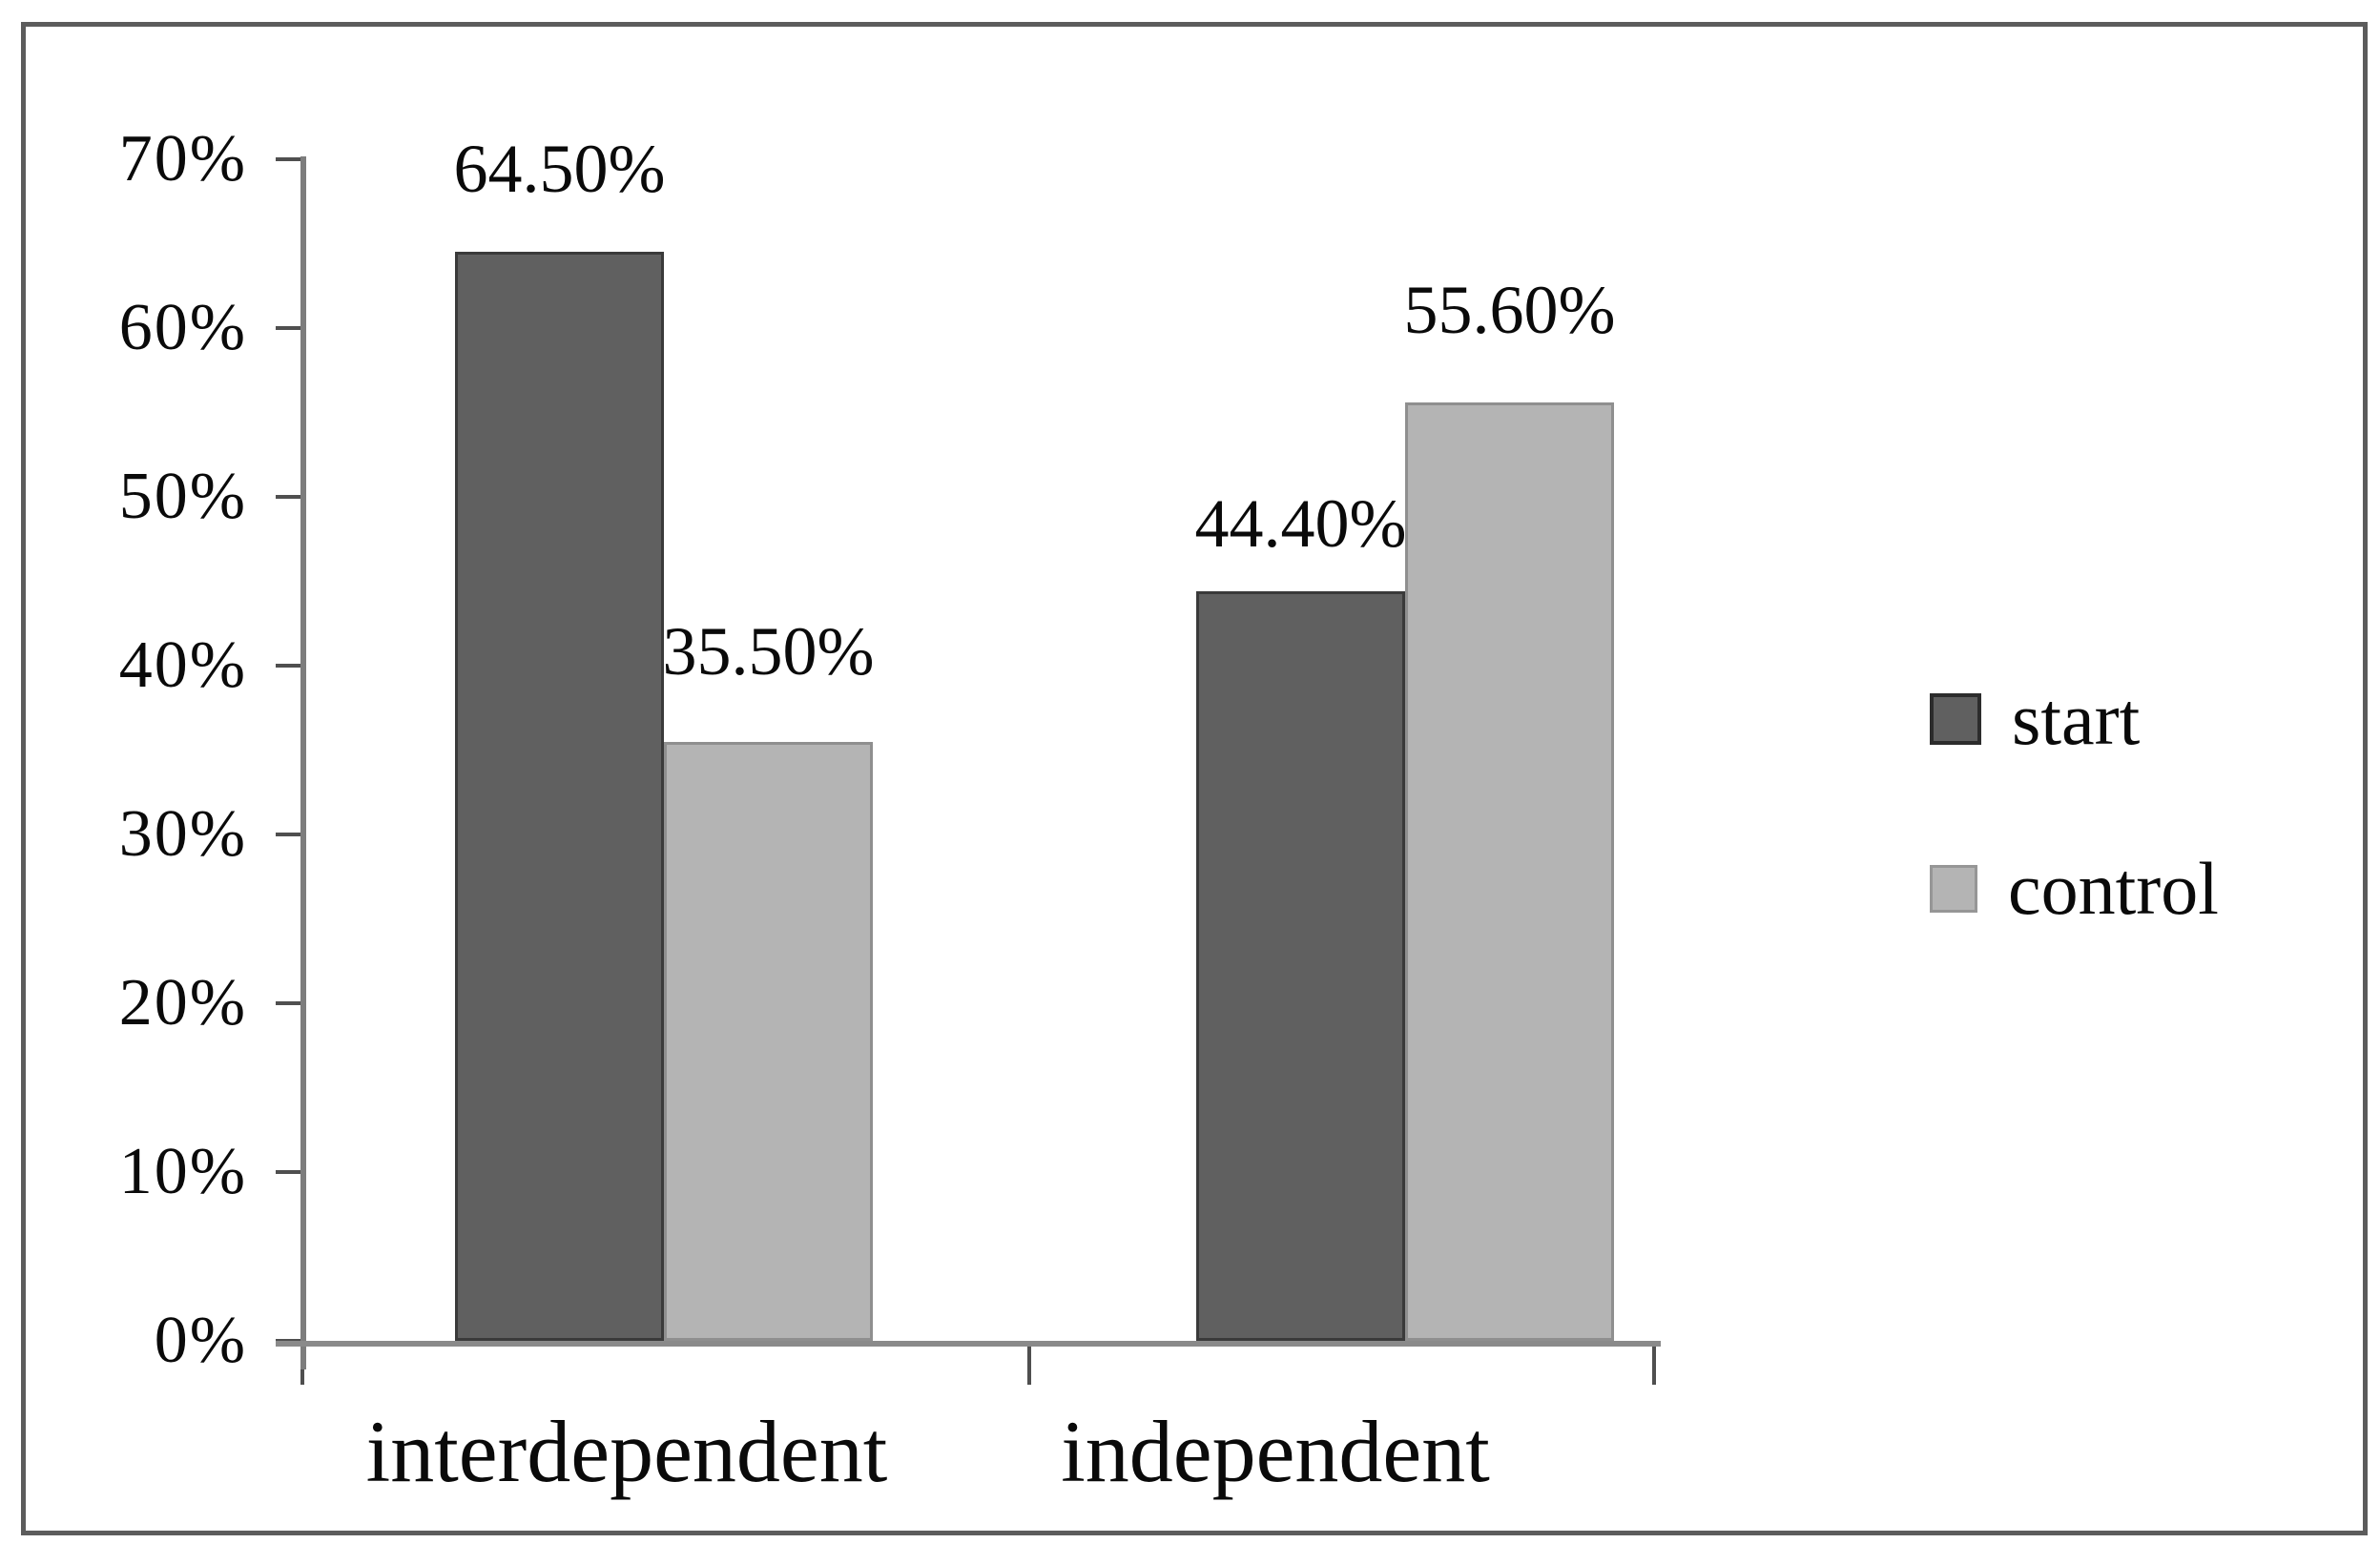  I want to click on y-axis-line, so click(303, 763).